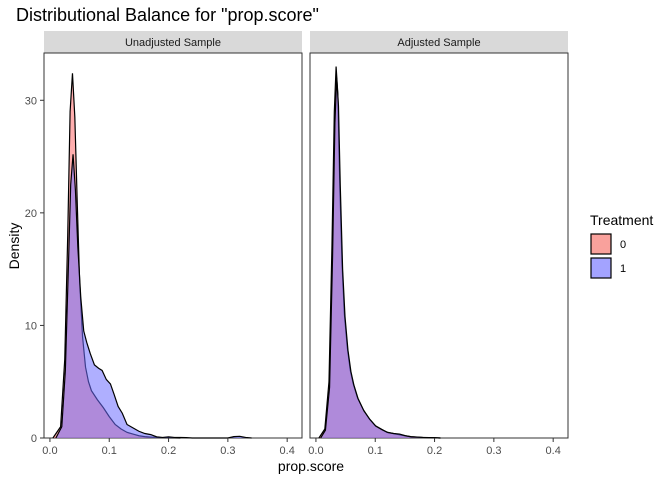 Image resolution: width=672 pixels, height=480 pixels. I want to click on x-axis-title: prop.score, so click(311, 466).